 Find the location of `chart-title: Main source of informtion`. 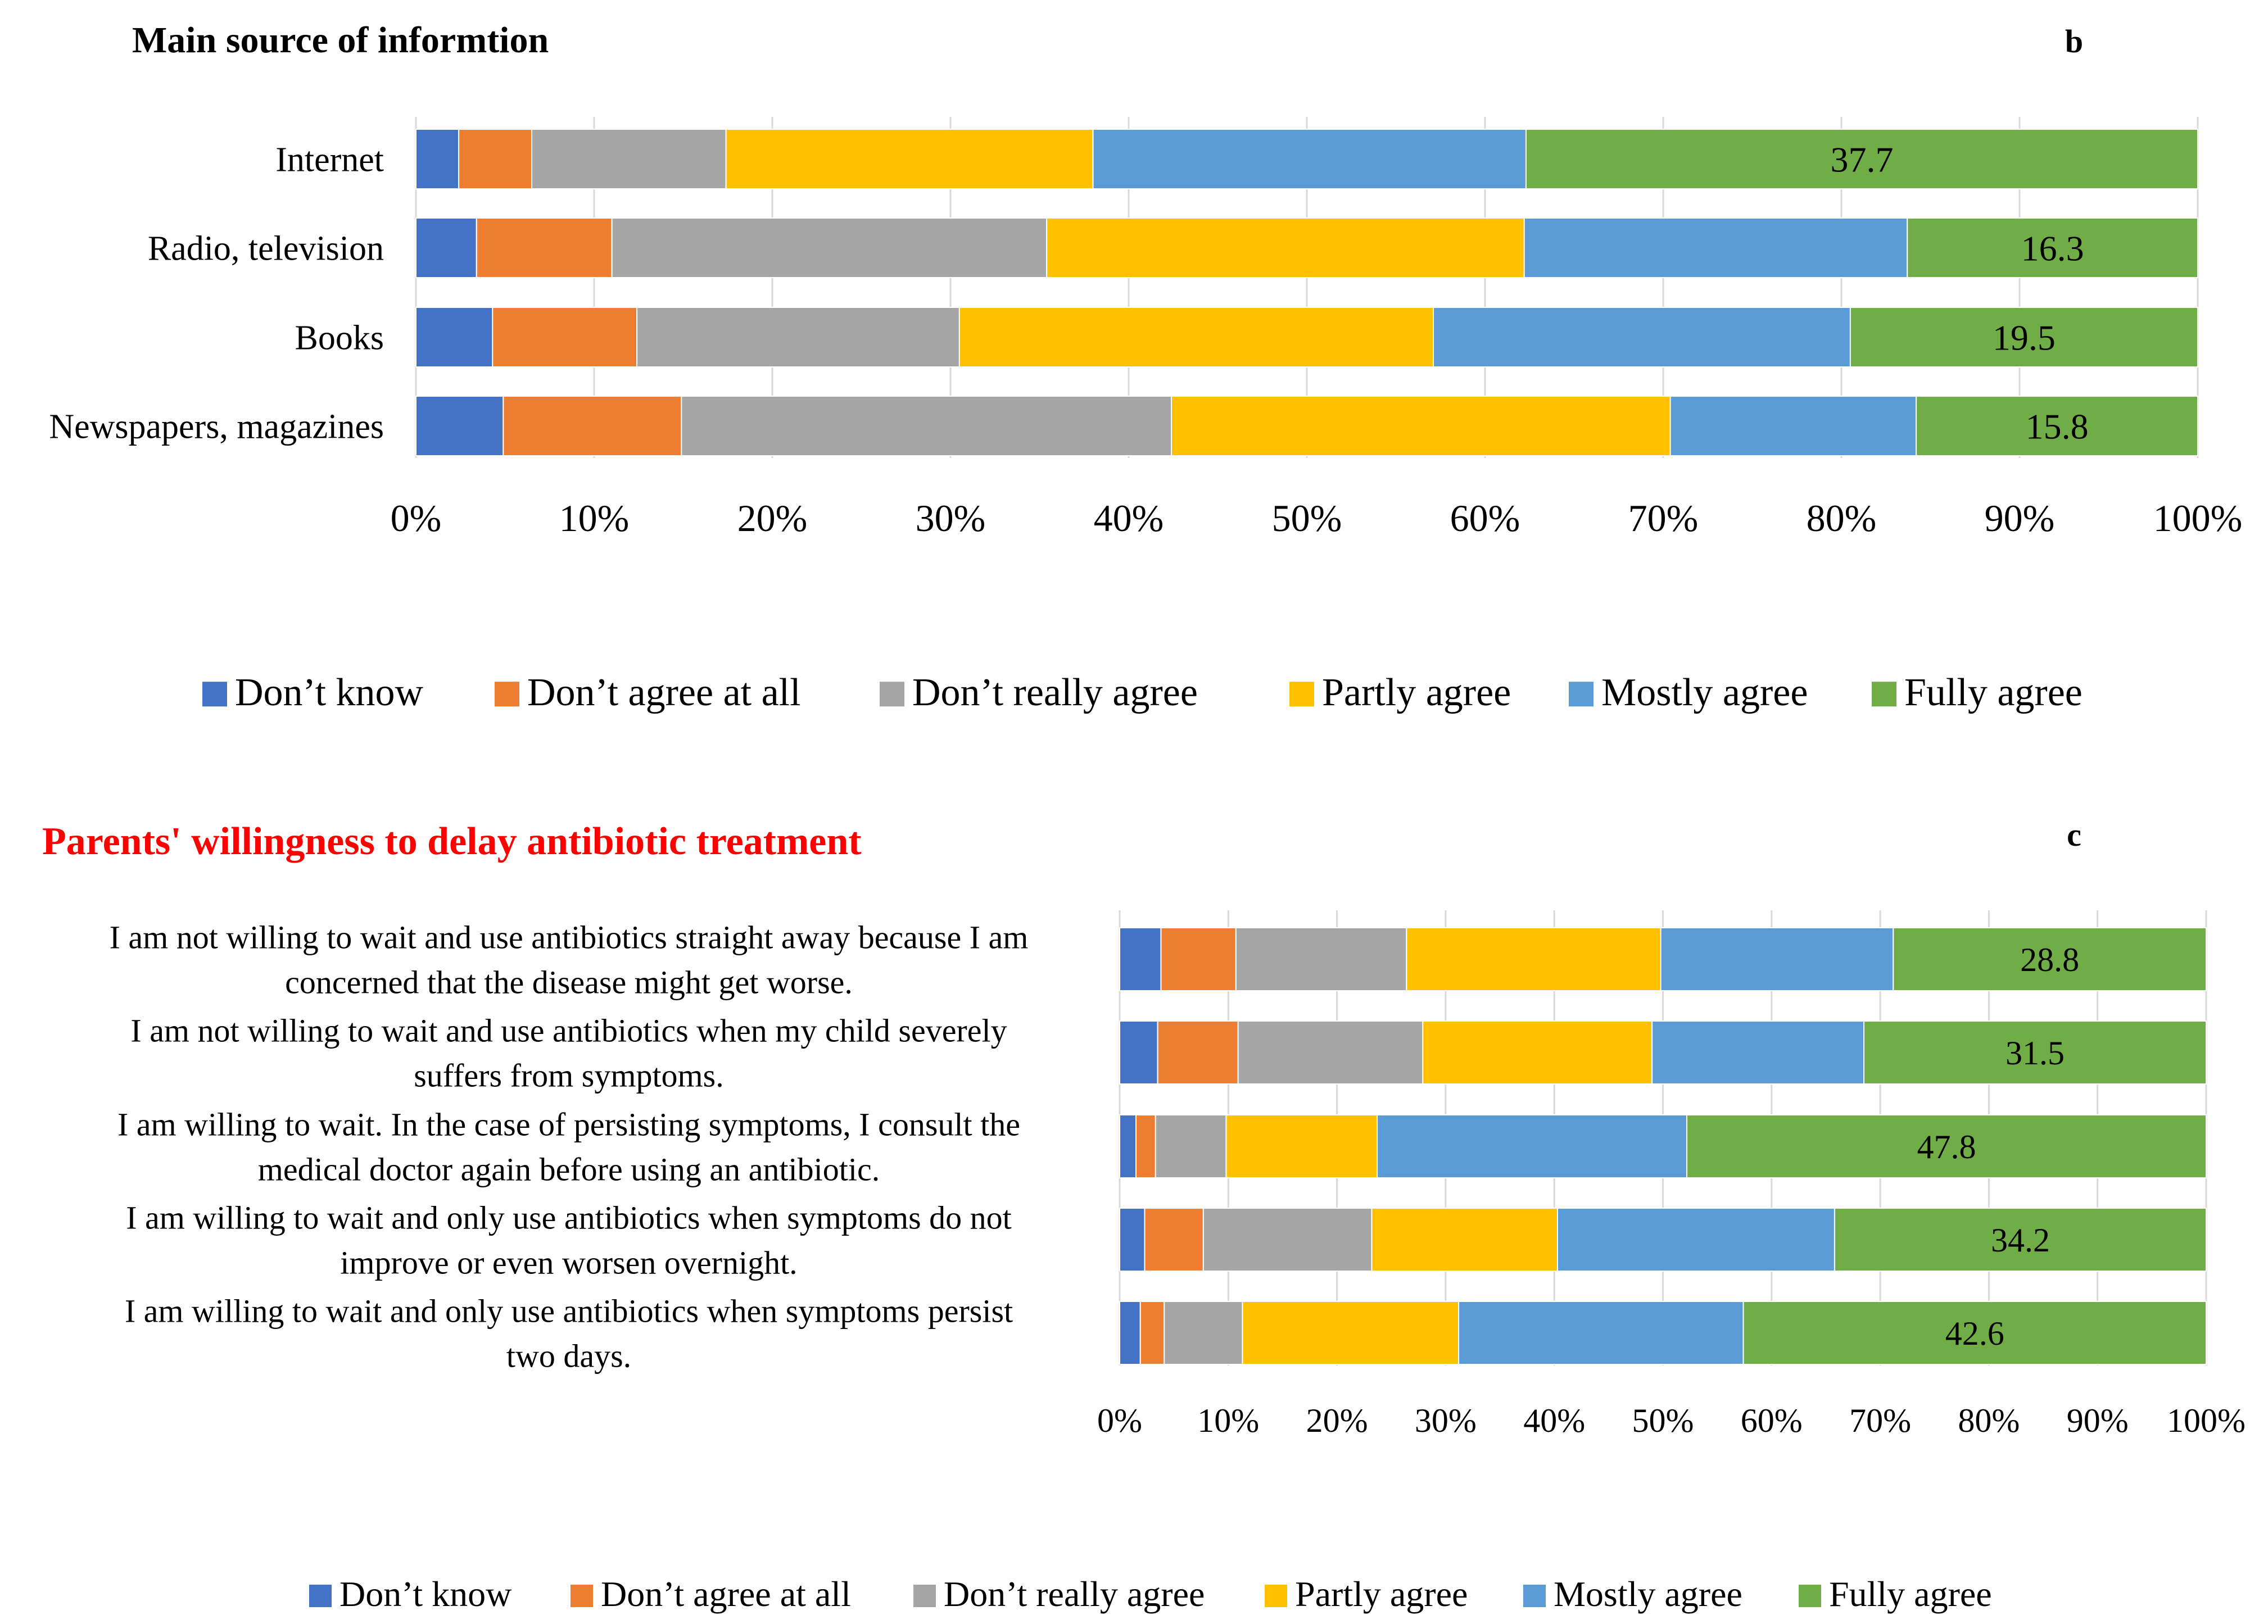

chart-title: Main source of informtion is located at coordinates (340, 40).